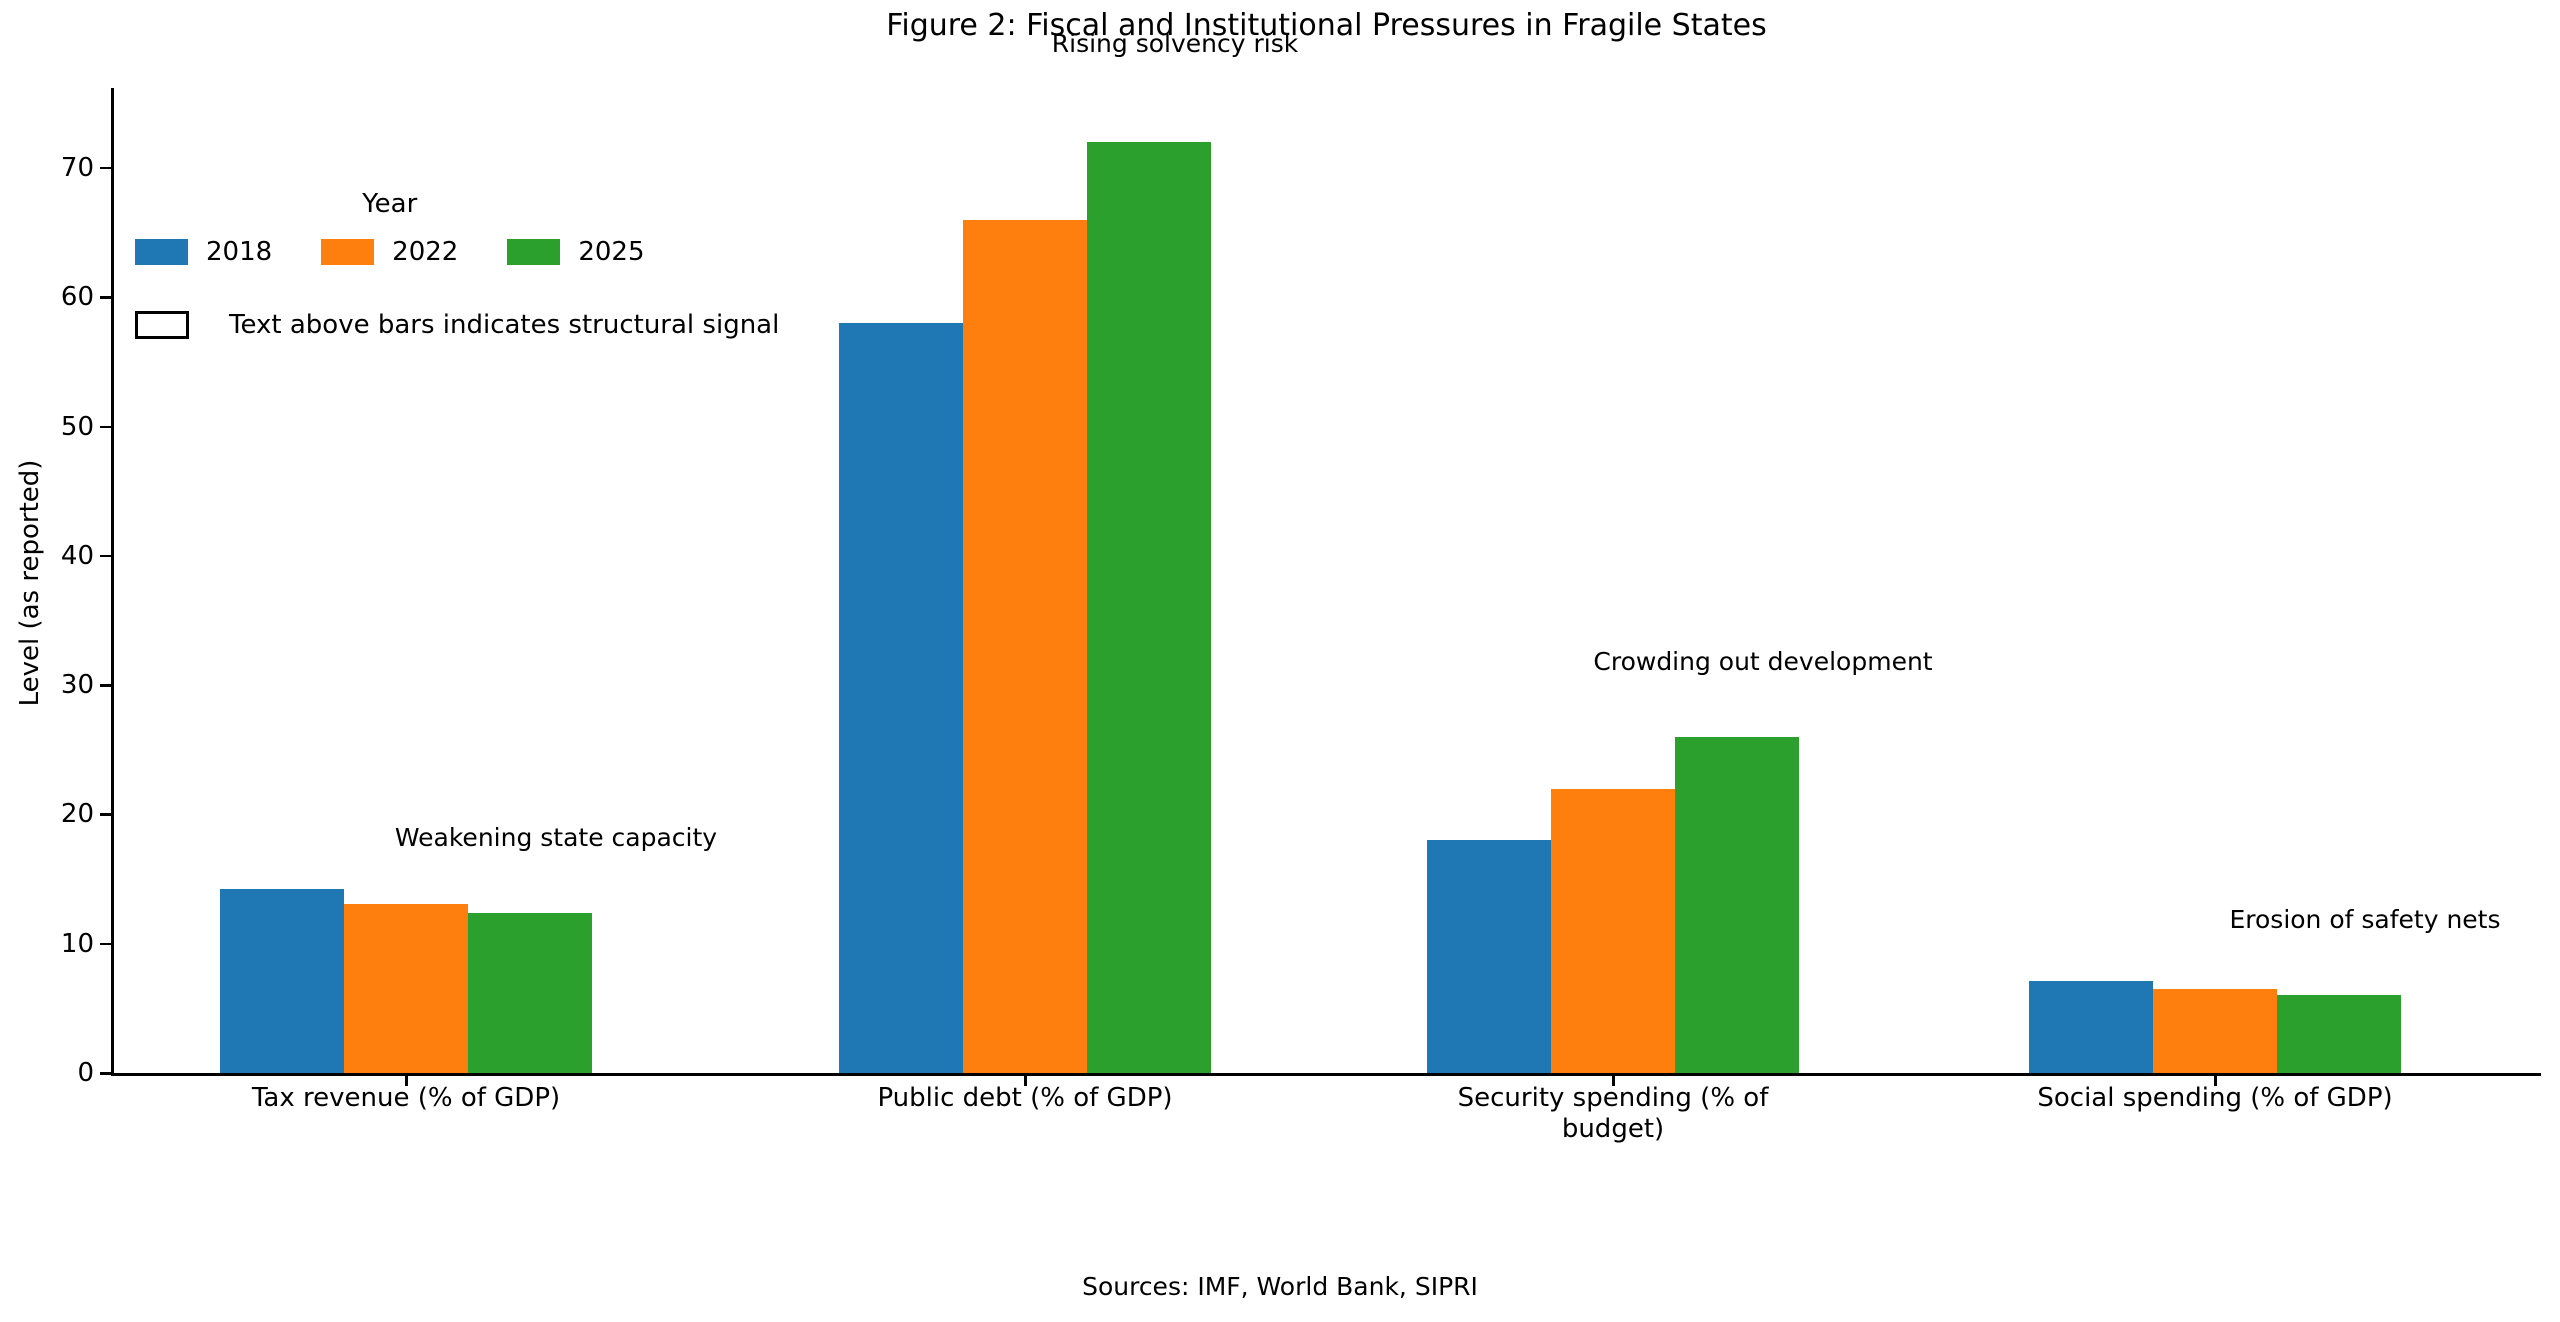  What do you see at coordinates (1326, 1074) in the screenshot?
I see `x-axis-line` at bounding box center [1326, 1074].